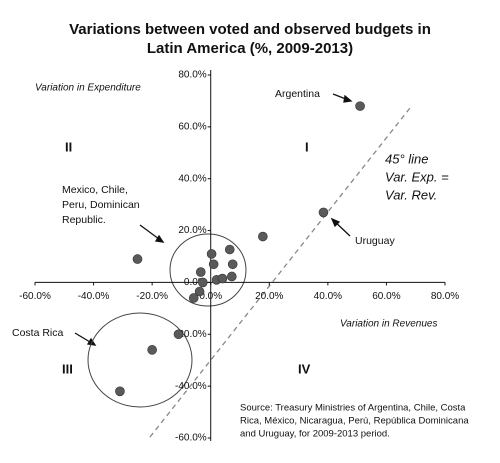 This screenshot has width=500, height=463. Describe the element at coordinates (417, 176) in the screenshot. I see `reference-note: Var. Exp. =` at that location.